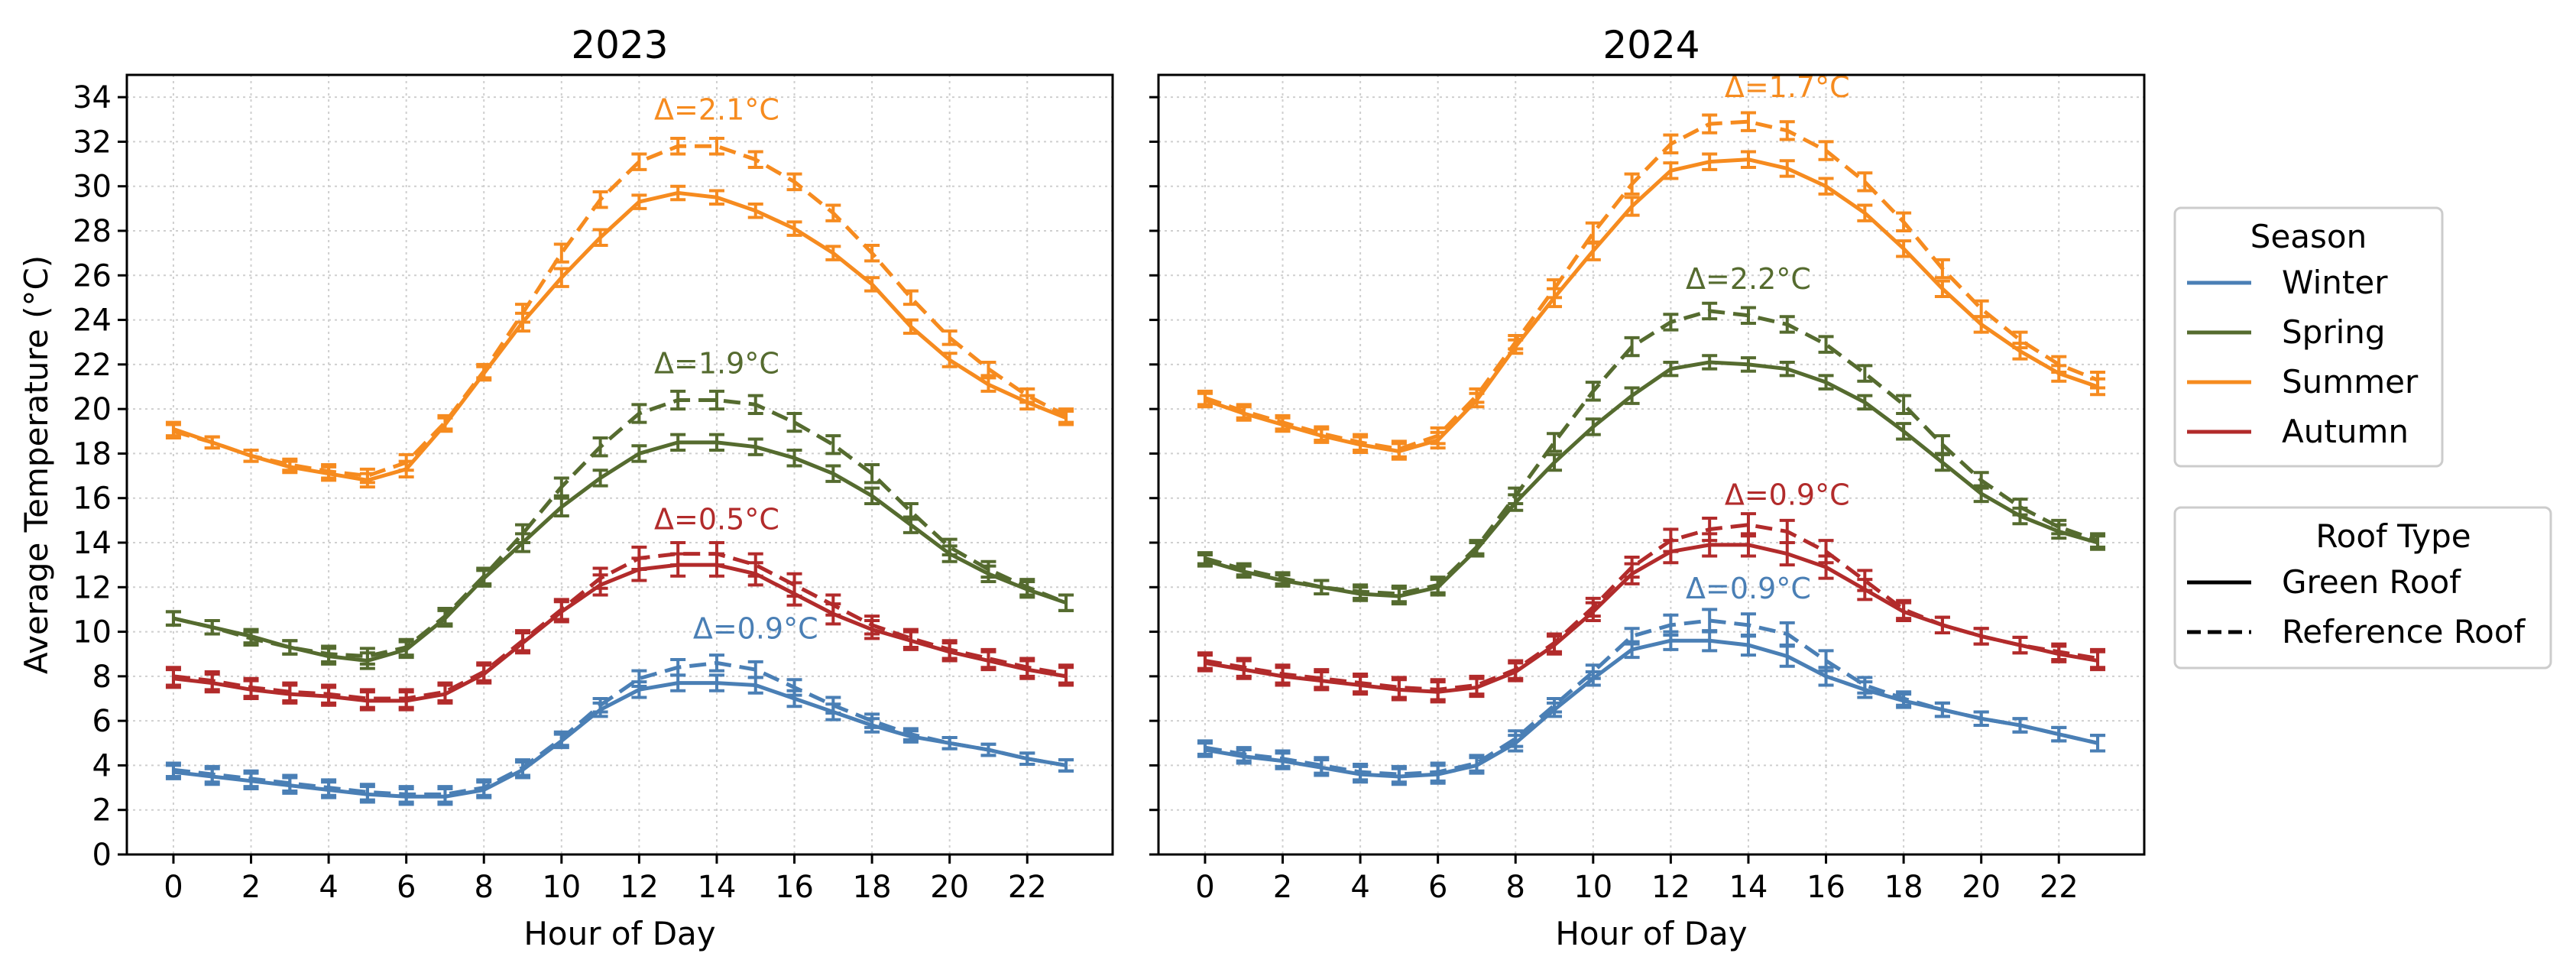 Image resolution: width=2576 pixels, height=976 pixels. I want to click on series-line-autumn-reference, so click(1651, 607).